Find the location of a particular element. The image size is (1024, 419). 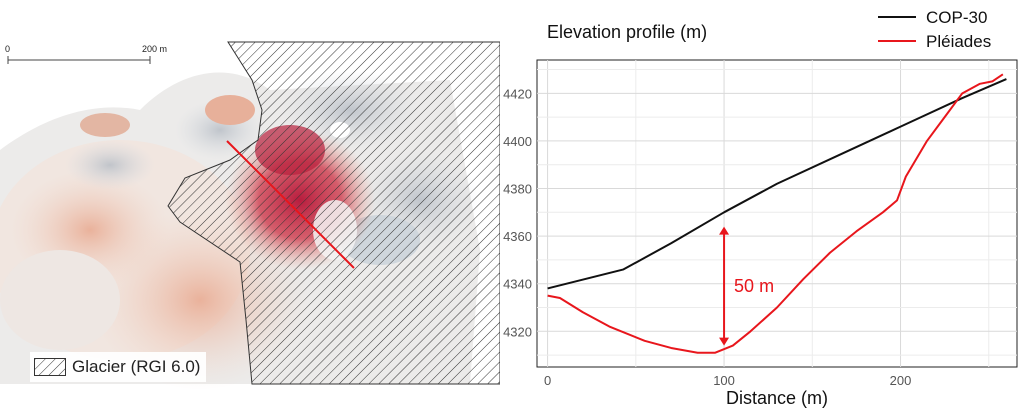

map-legend: Glacier (RGI 6.0) is located at coordinates (118, 367).